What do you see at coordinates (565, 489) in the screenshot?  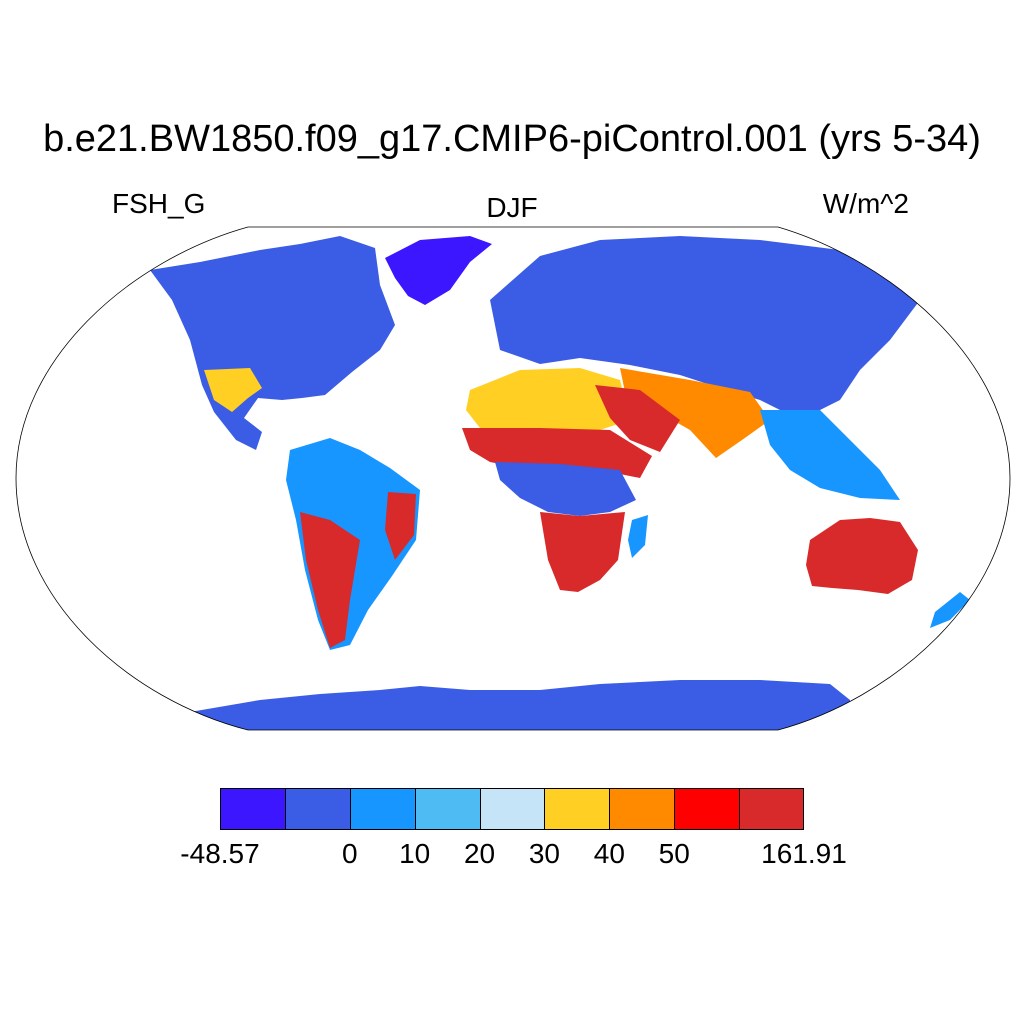 I see `central-africa-region` at bounding box center [565, 489].